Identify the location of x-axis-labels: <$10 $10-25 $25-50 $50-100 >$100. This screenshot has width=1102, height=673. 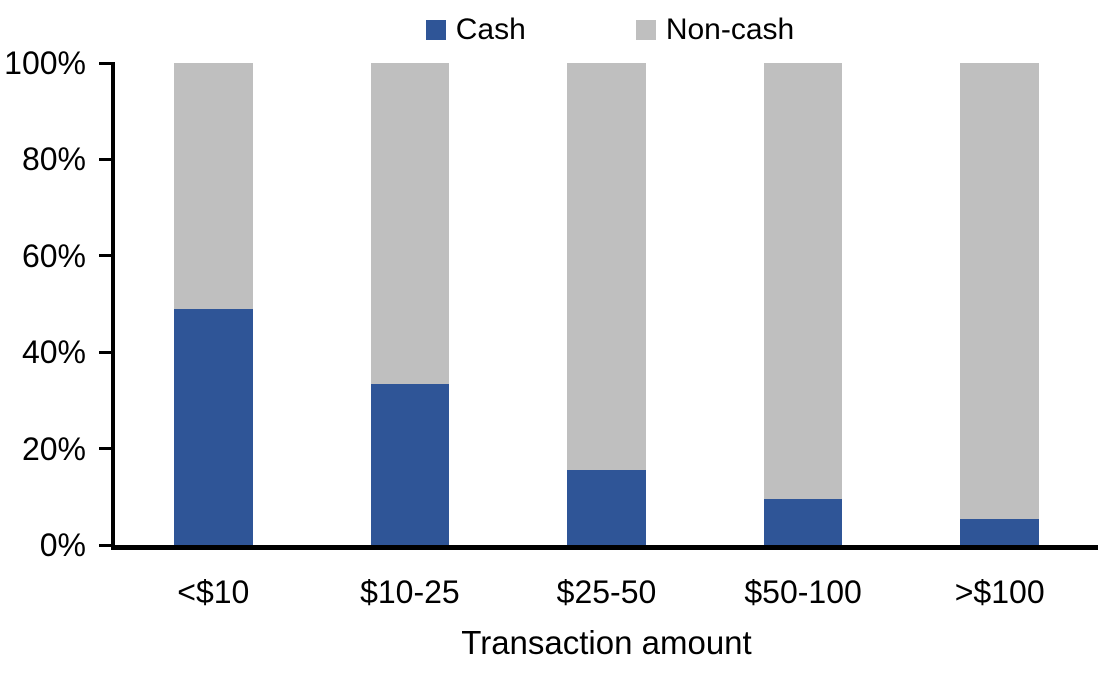
(606, 592).